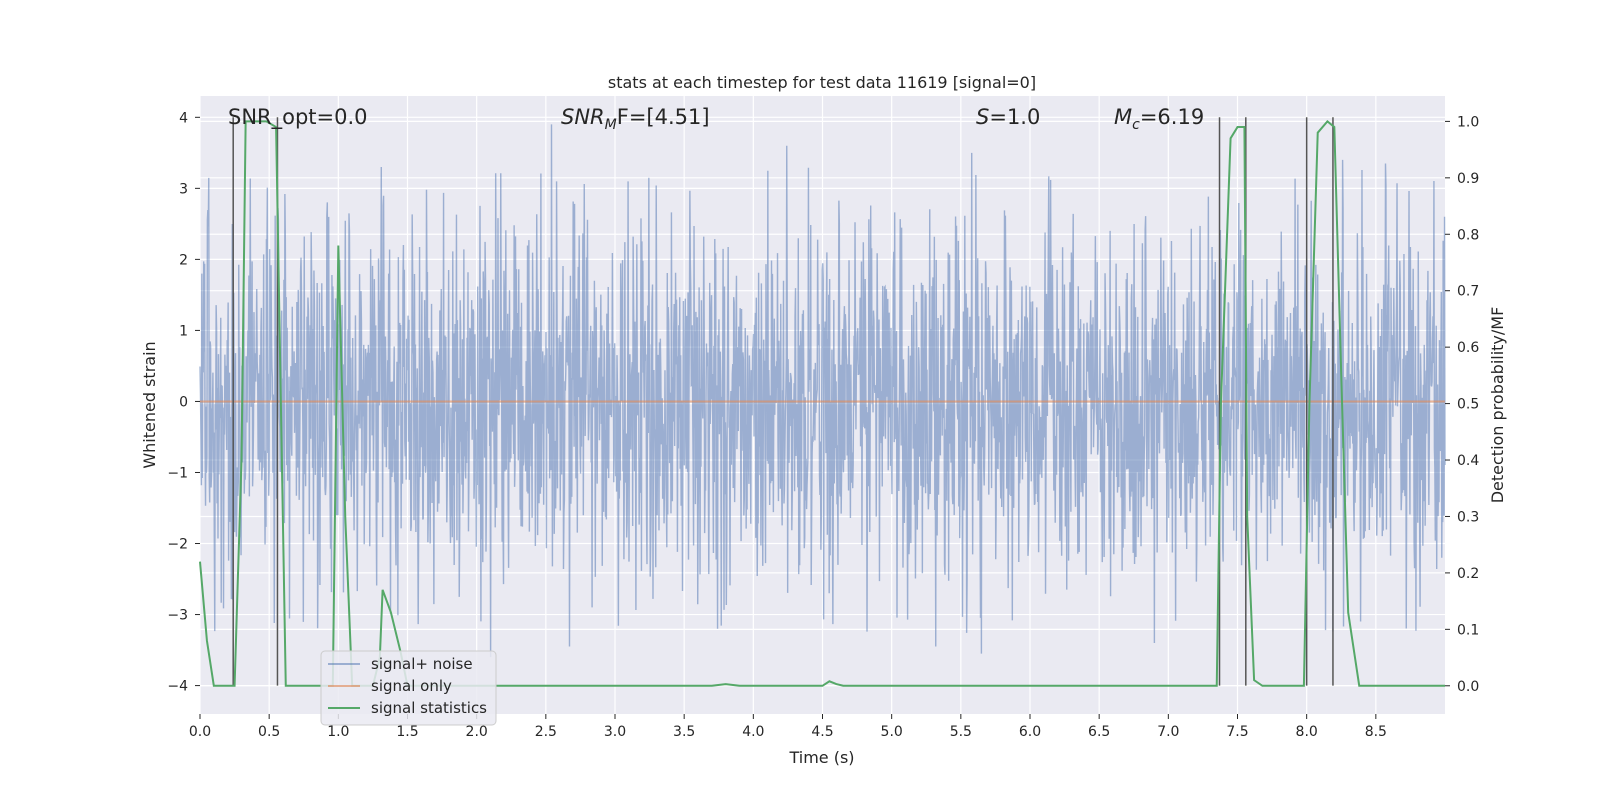  I want to click on annotation-mc-value: =6.19, so click(1172, 117).